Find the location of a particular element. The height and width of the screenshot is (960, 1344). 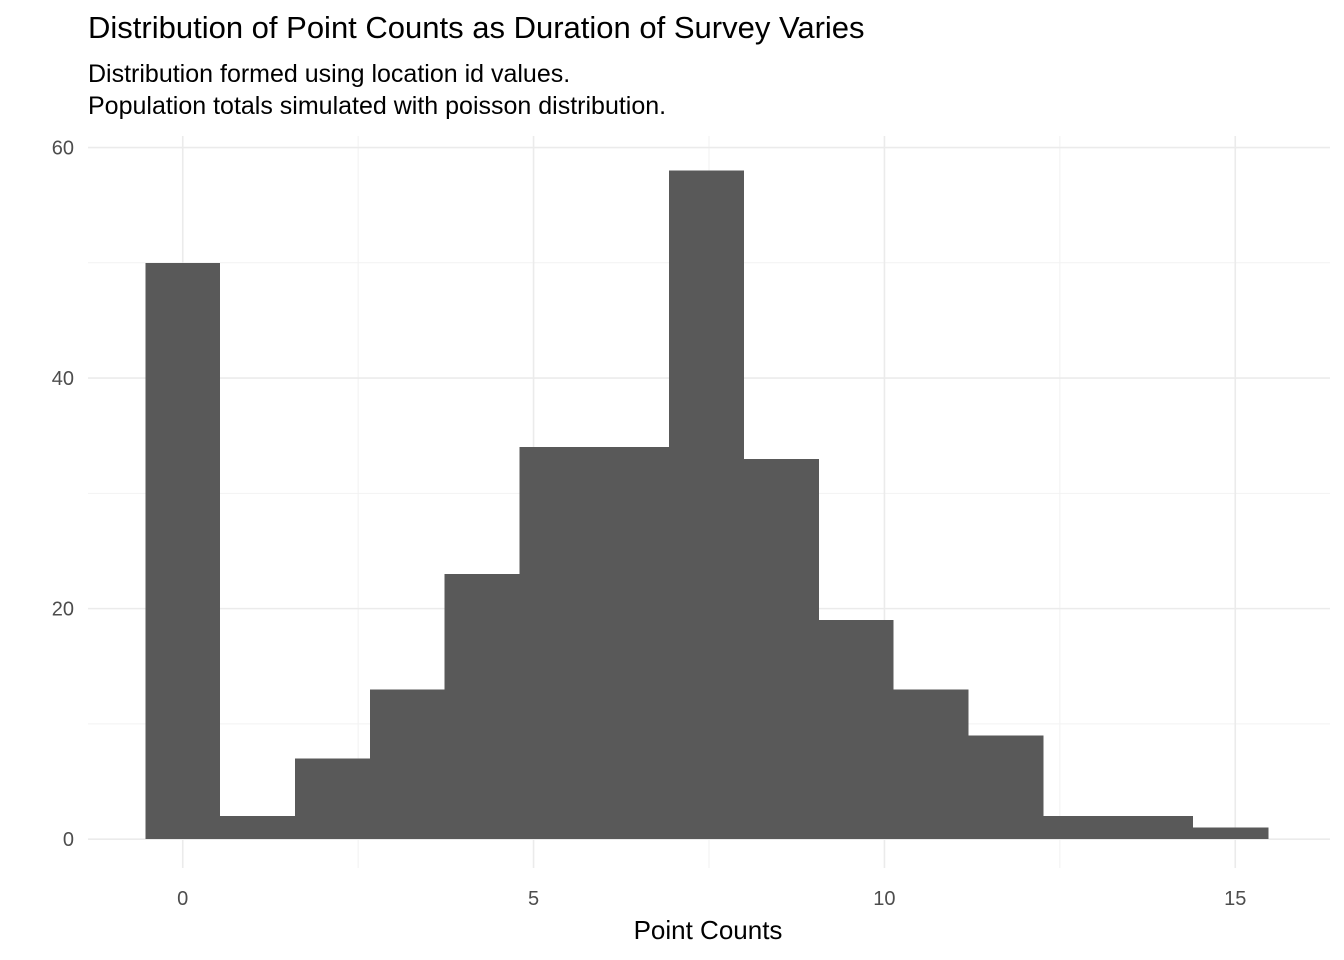

y-tick-label: 0 is located at coordinates (68, 840).